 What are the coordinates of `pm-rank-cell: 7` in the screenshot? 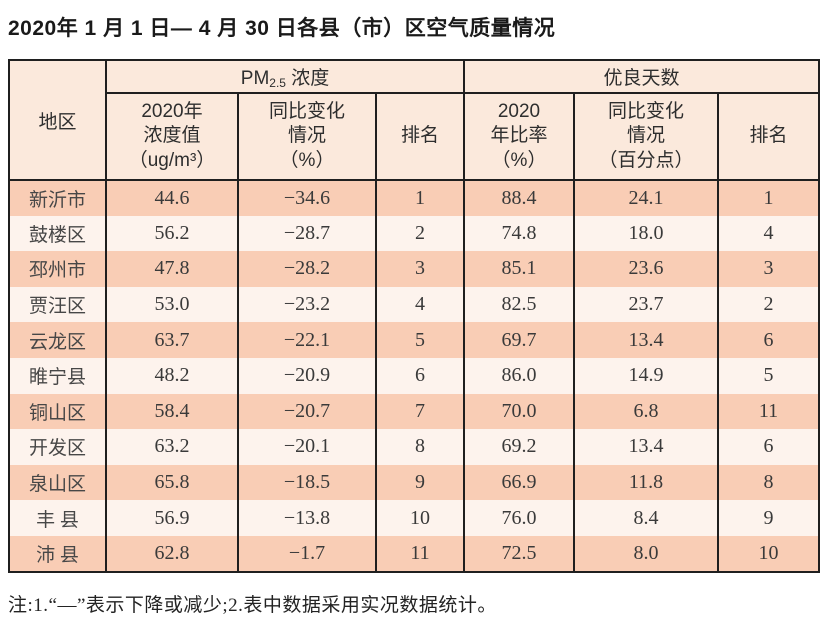 It's located at (419, 411).